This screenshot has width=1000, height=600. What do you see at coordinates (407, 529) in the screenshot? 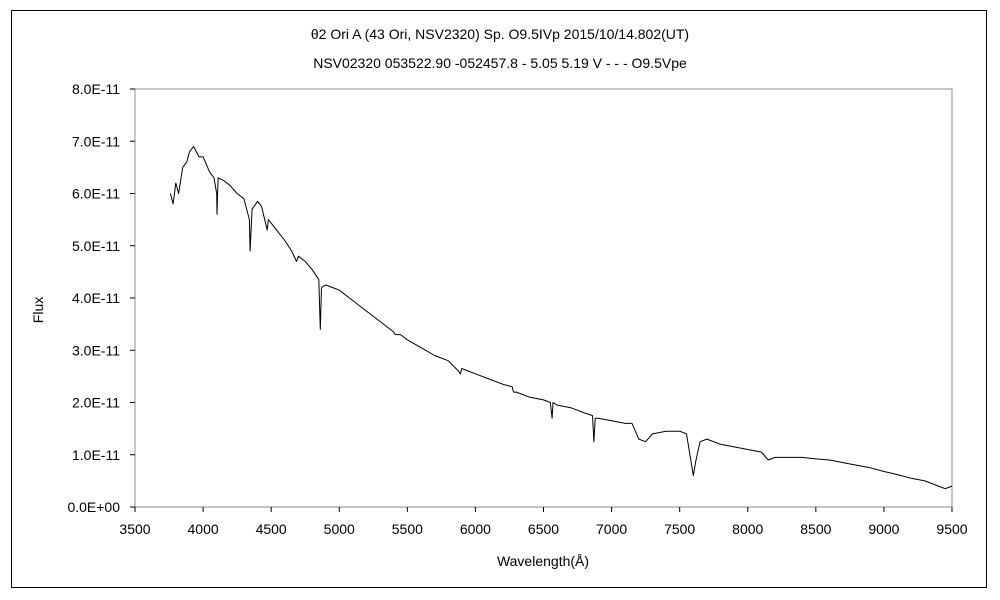
I see `x-tick-label: 5500` at bounding box center [407, 529].